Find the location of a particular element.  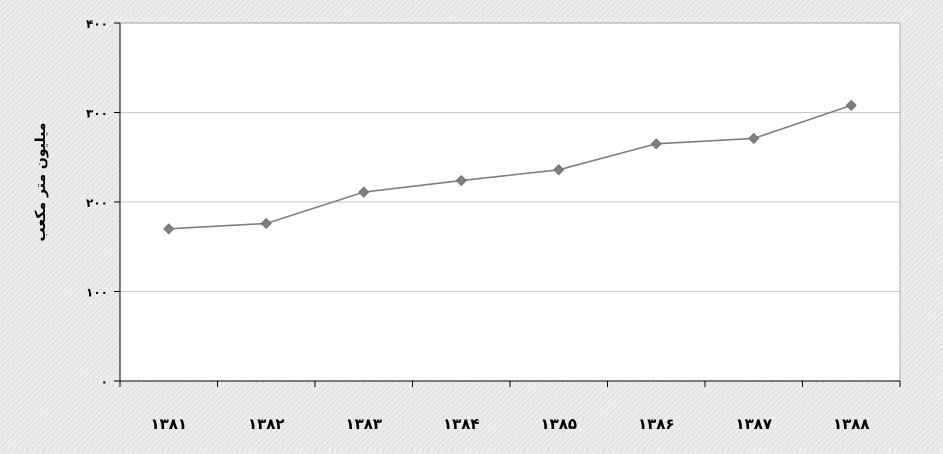

y-tick-label: ۰ is located at coordinates (104, 382).